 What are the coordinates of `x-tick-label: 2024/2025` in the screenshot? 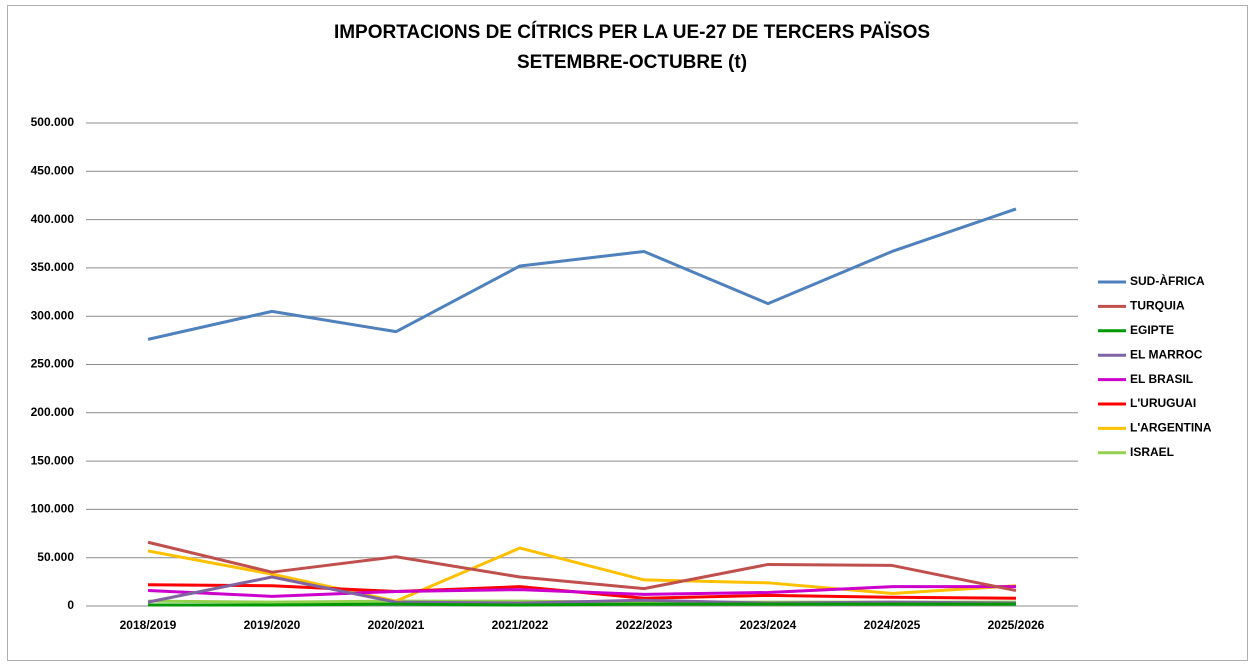 It's located at (892, 625).